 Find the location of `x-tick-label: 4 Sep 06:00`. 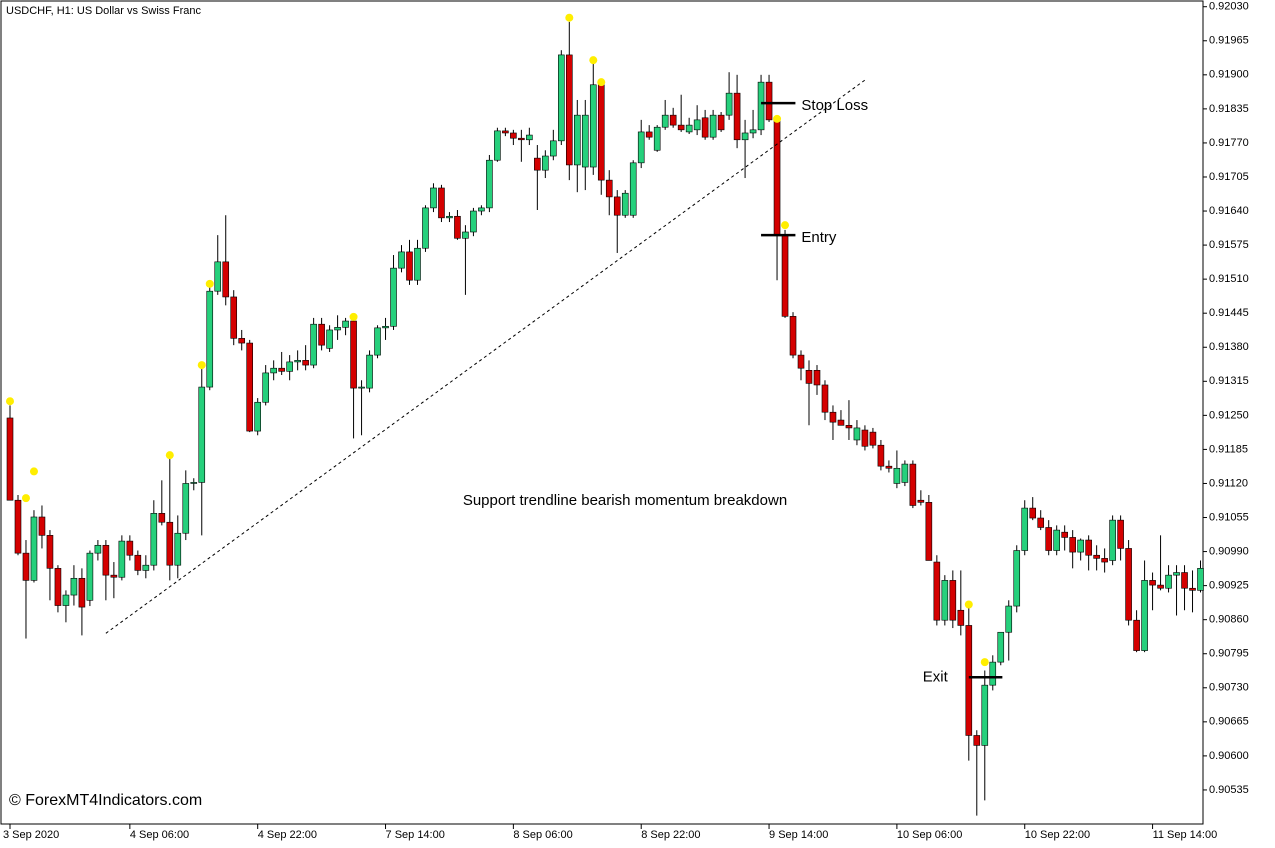

x-tick-label: 4 Sep 06:00 is located at coordinates (159, 835).